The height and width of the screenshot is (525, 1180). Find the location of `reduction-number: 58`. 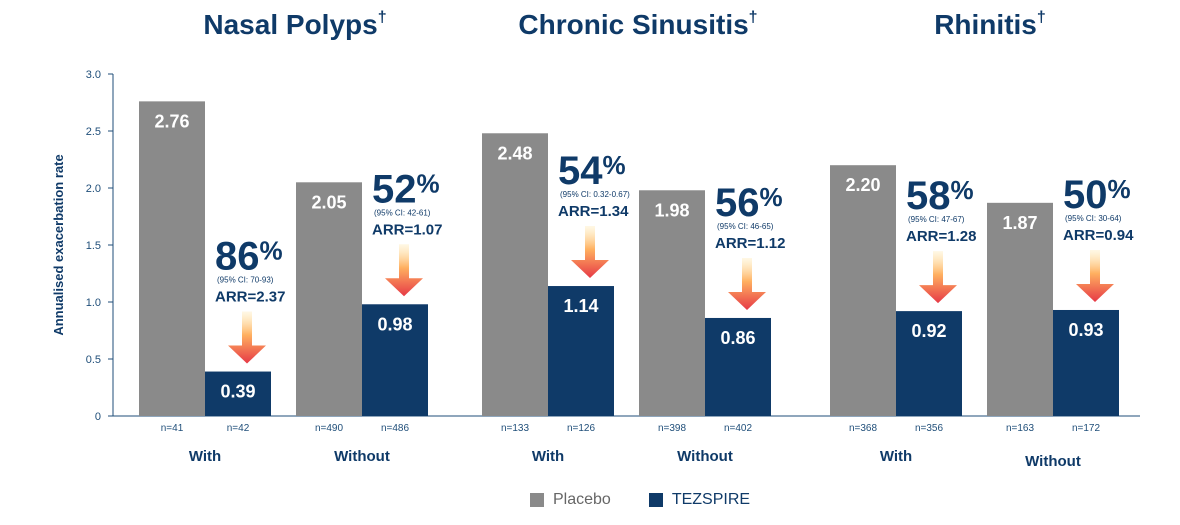

reduction-number: 58 is located at coordinates (928, 196).